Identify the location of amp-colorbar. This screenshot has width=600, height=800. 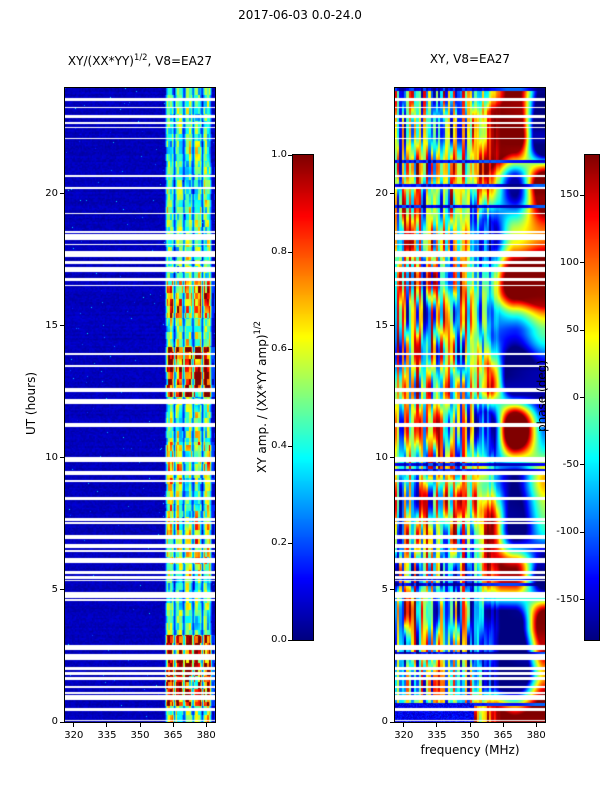
(303, 397).